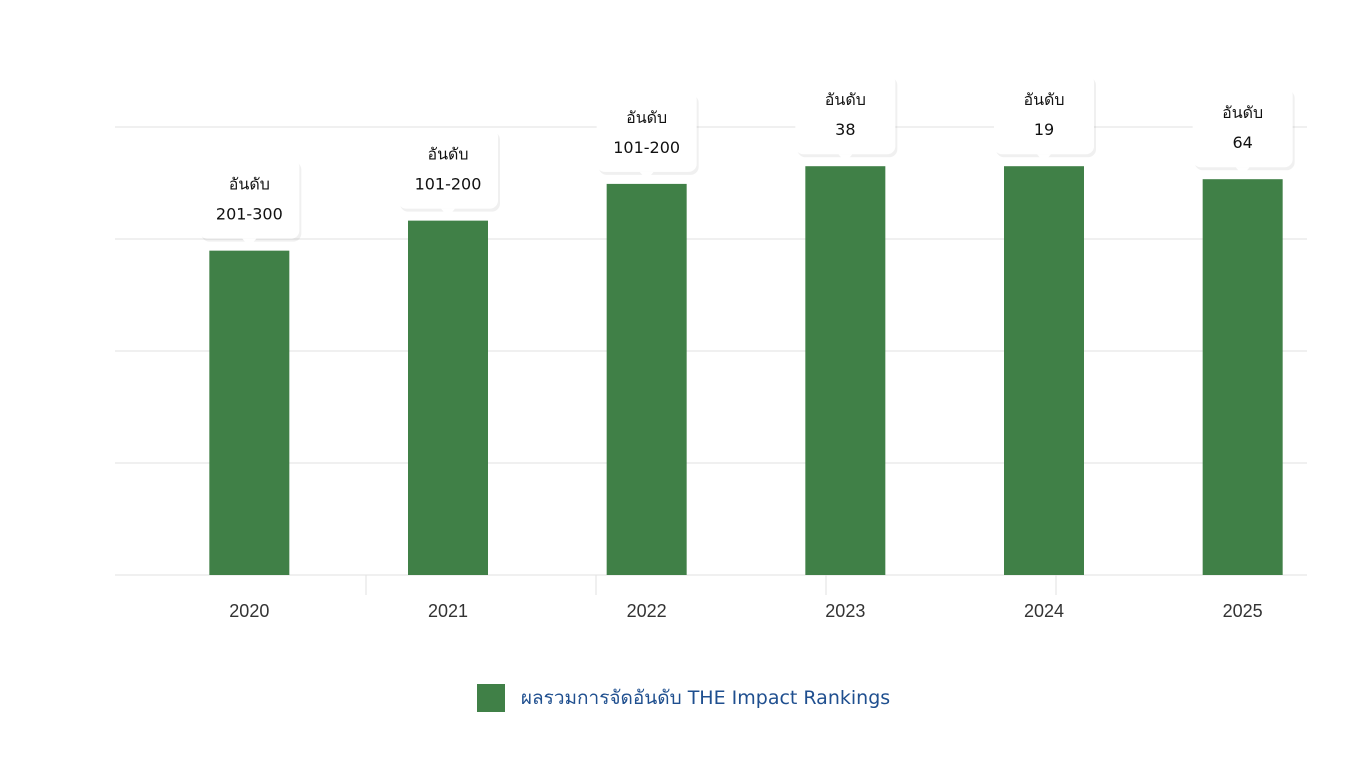 This screenshot has height=771, width=1367. Describe the element at coordinates (490, 698) in the screenshot. I see `legend-swatch` at that location.